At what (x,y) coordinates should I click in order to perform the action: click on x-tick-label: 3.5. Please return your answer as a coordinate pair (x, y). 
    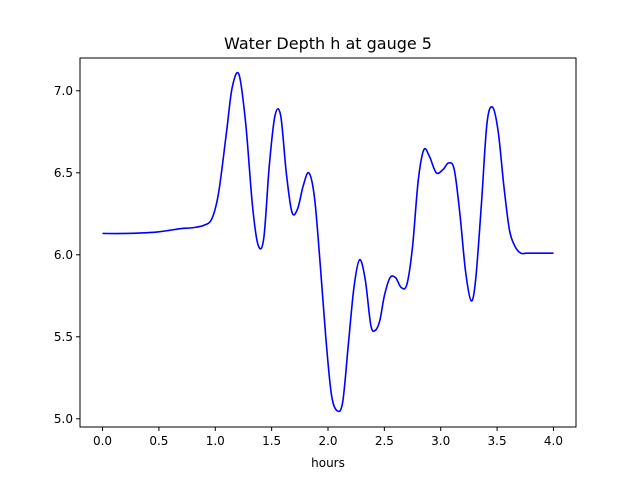
    Looking at the image, I should click on (497, 441).